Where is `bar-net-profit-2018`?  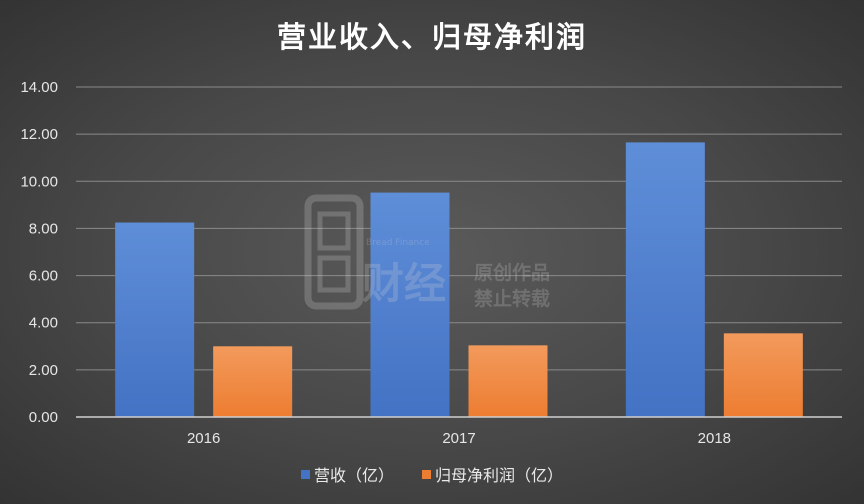
bar-net-profit-2018 is located at coordinates (763, 375).